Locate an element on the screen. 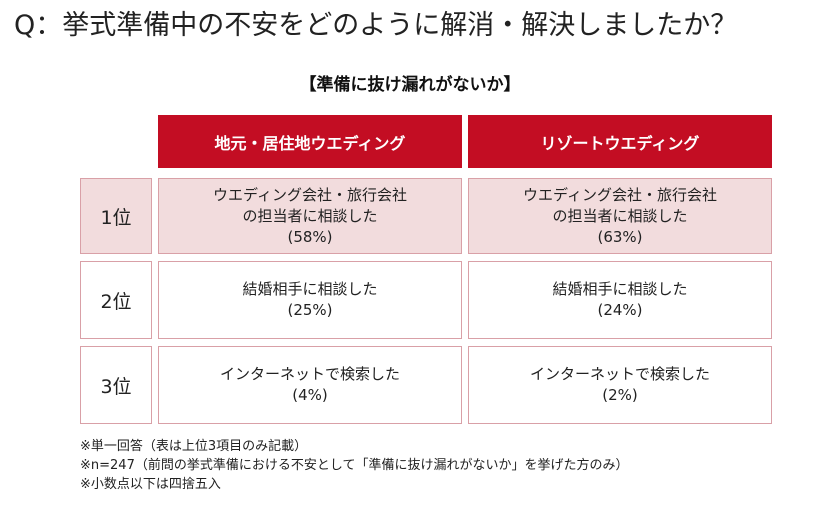 The image size is (820, 505). question-title: Q：挙式準備中の不安をどのように解消・解決しましたか？ is located at coordinates (376, 25).